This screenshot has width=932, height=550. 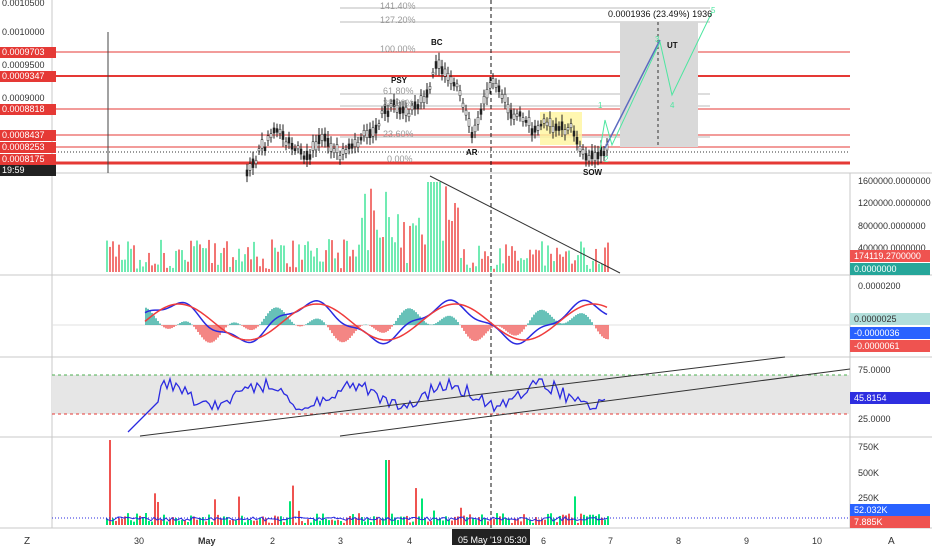 What do you see at coordinates (472, 152) in the screenshot?
I see `ar-label: AR` at bounding box center [472, 152].